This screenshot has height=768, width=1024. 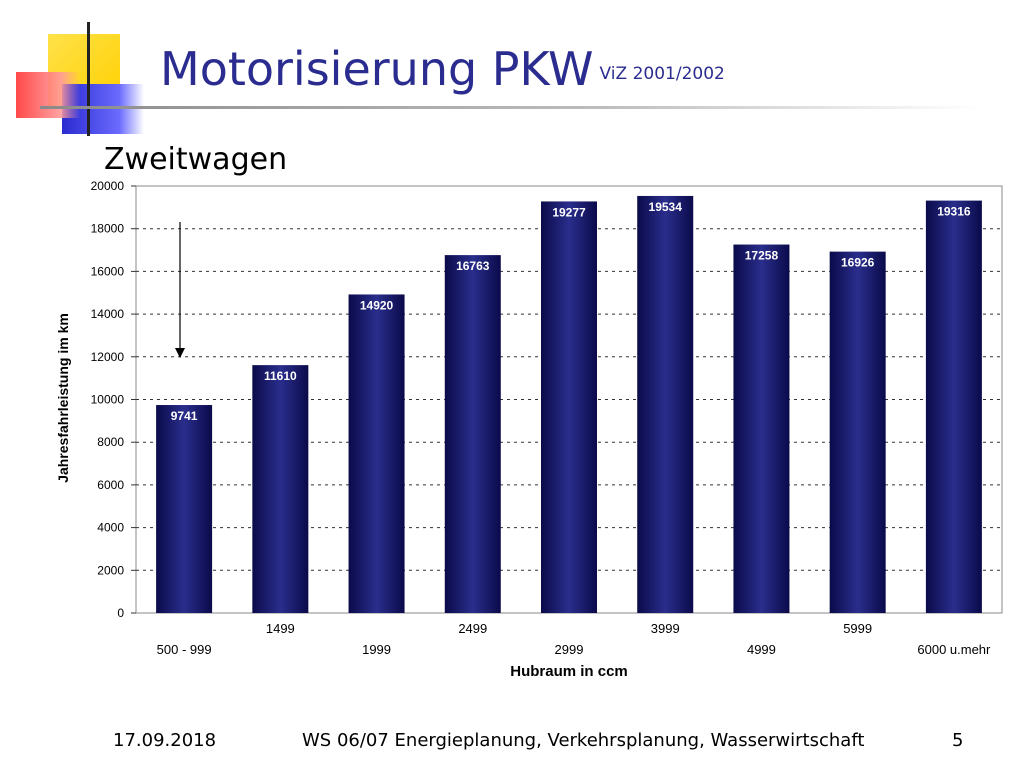 I want to click on bar-value-label: 17258, so click(x=762, y=256).